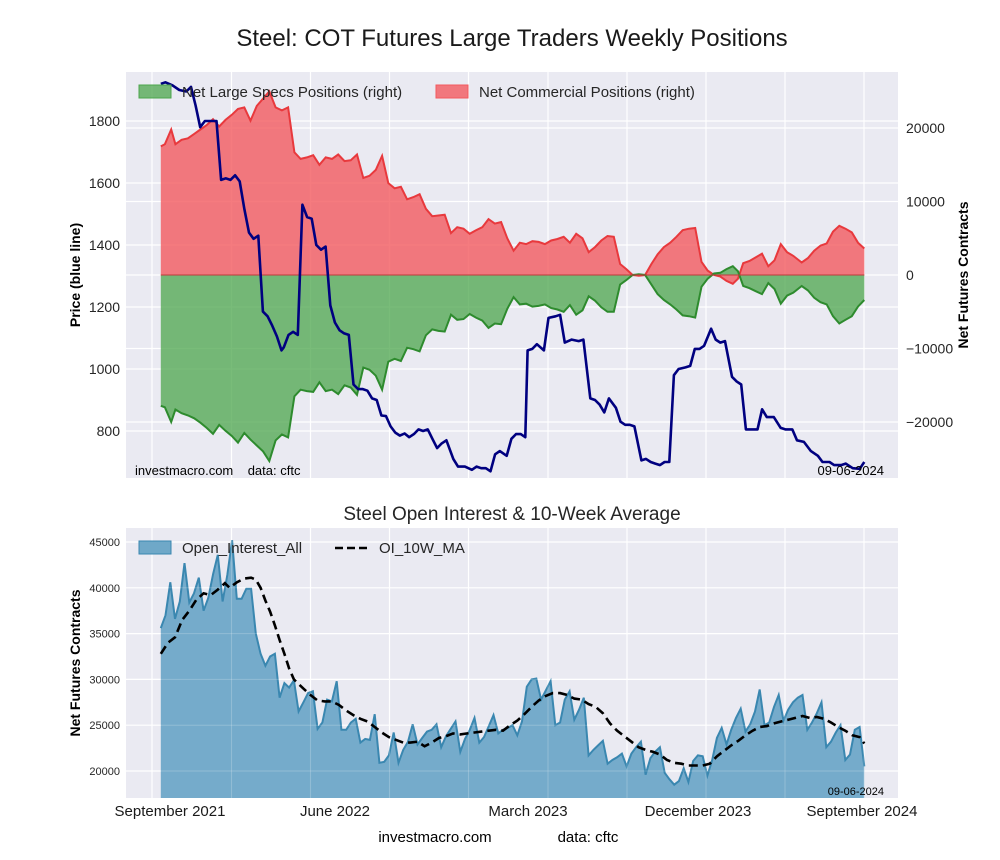 The height and width of the screenshot is (860, 1000). Describe the element at coordinates (292, 92) in the screenshot. I see `legend-label-specs: Net Large Specs Positions (right)` at that location.